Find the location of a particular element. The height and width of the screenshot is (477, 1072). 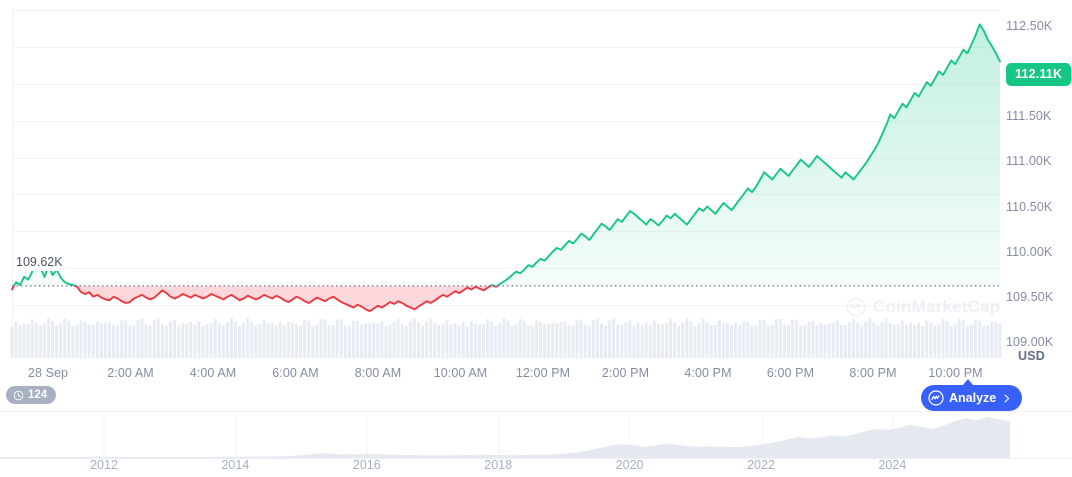

plot-left-border is located at coordinates (12, 184).